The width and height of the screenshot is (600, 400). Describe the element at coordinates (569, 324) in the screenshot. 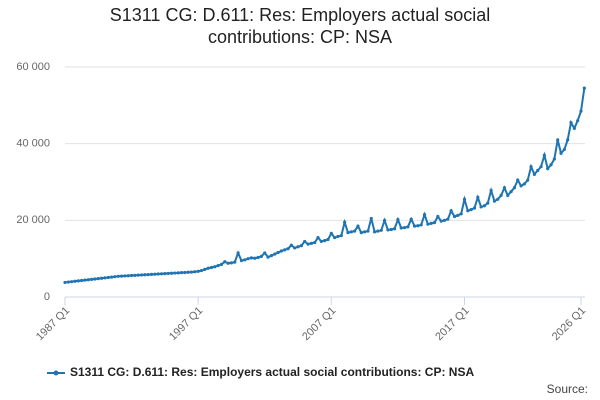

I see `x-tick-label: 2026 Q1` at that location.